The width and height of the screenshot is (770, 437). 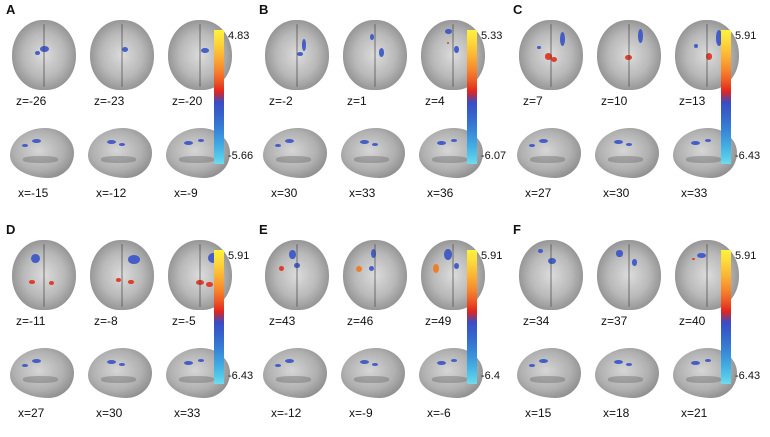 What do you see at coordinates (184, 321) in the screenshot?
I see `axial-coordinate-label: z=-5` at bounding box center [184, 321].